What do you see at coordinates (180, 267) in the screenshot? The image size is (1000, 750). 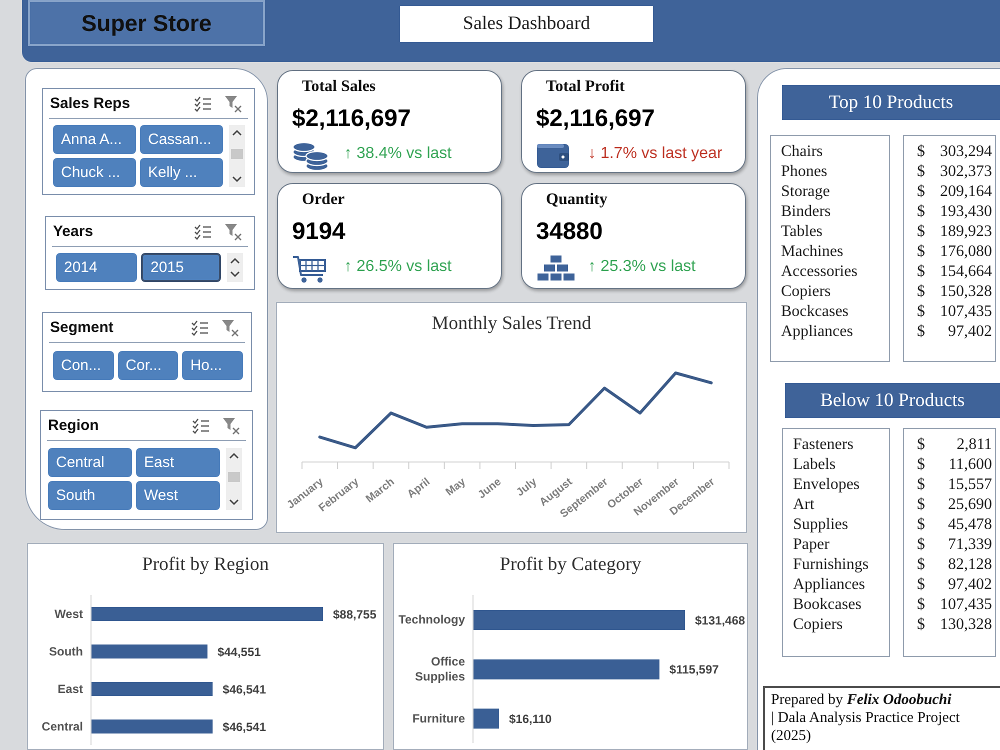 I see `category-label: 2015` at bounding box center [180, 267].